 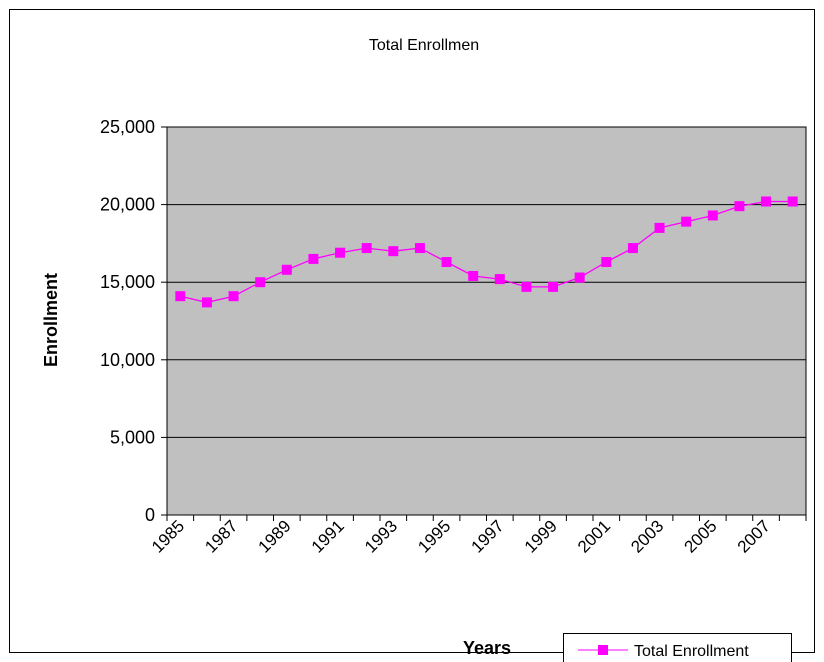 I want to click on y-tick-label: 5,000, so click(x=132, y=437).